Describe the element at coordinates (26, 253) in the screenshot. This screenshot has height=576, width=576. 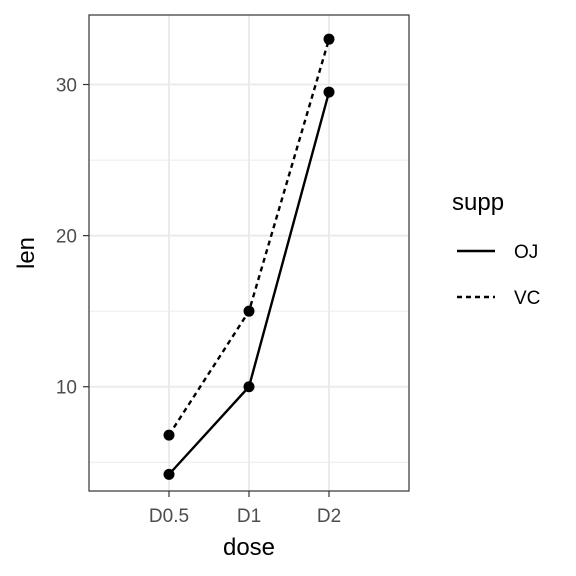
I see `y-axis-title: len` at that location.